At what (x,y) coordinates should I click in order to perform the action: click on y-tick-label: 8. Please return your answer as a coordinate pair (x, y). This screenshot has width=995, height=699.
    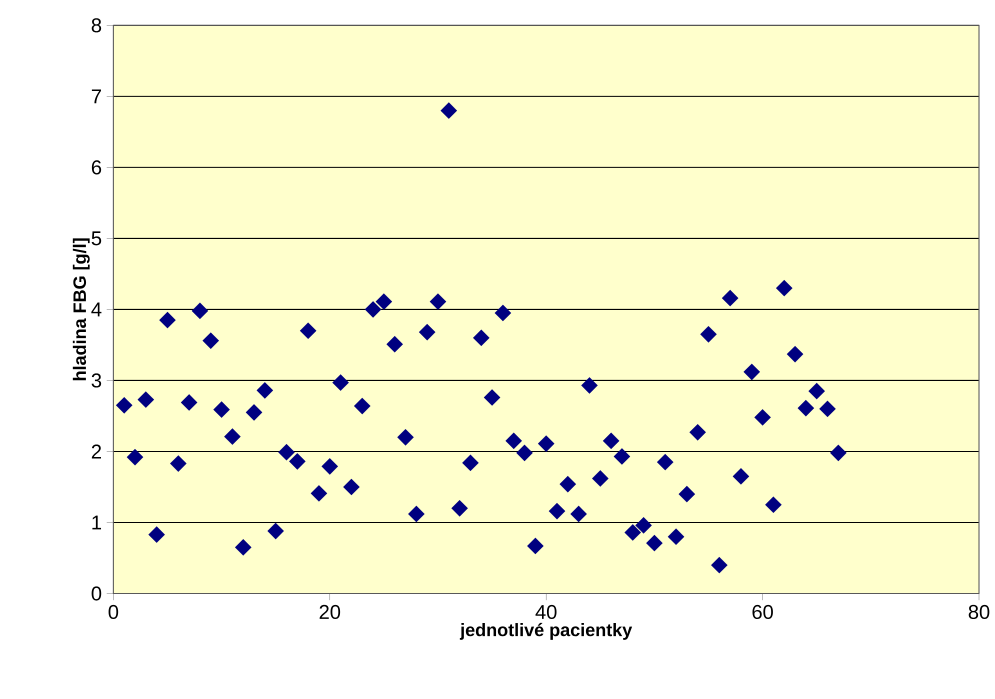
    Looking at the image, I should click on (97, 25).